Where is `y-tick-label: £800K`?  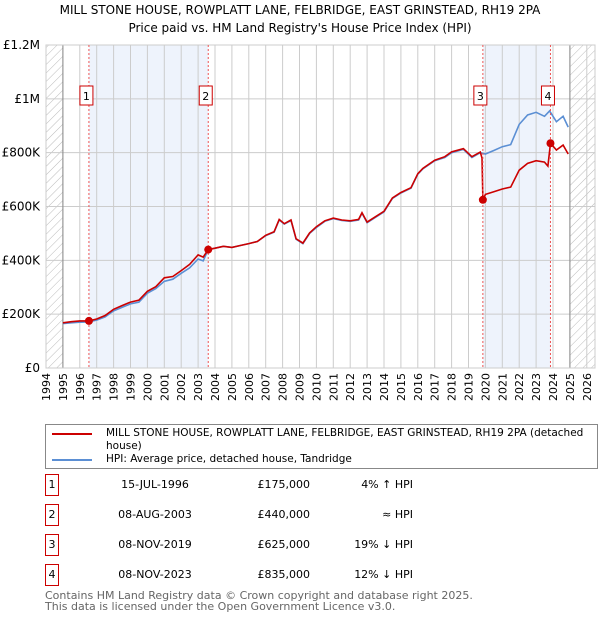
y-tick-label: £800K is located at coordinates (22, 153).